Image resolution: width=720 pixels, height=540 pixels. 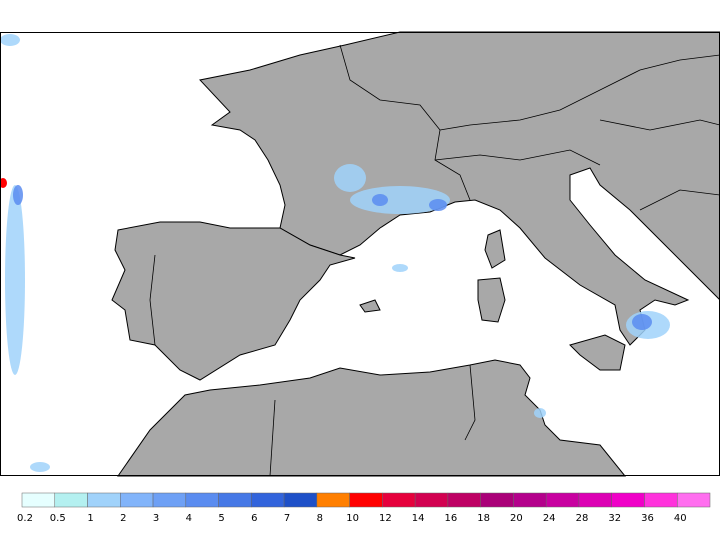 What do you see at coordinates (491, 300) in the screenshot?
I see `sardinia` at bounding box center [491, 300].